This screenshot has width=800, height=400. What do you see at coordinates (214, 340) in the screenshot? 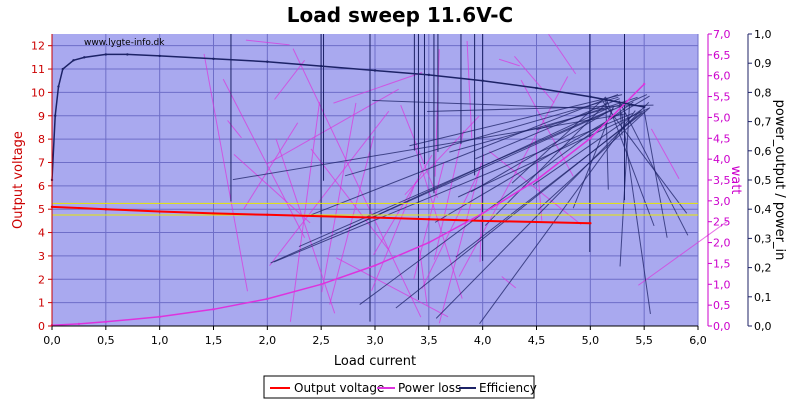
I see `x-tick-label: 1,5` at bounding box center [214, 340].